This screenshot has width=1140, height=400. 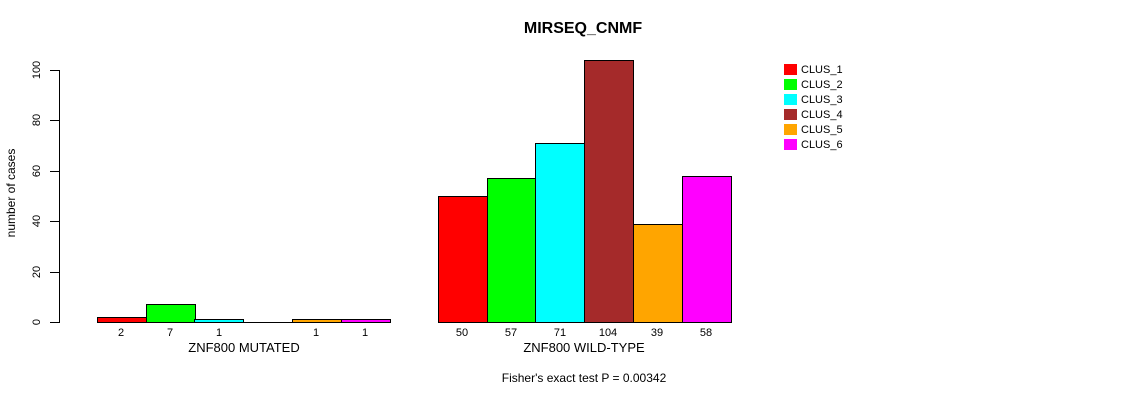 What do you see at coordinates (822, 114) in the screenshot?
I see `legend-label: CLUS_4` at bounding box center [822, 114].